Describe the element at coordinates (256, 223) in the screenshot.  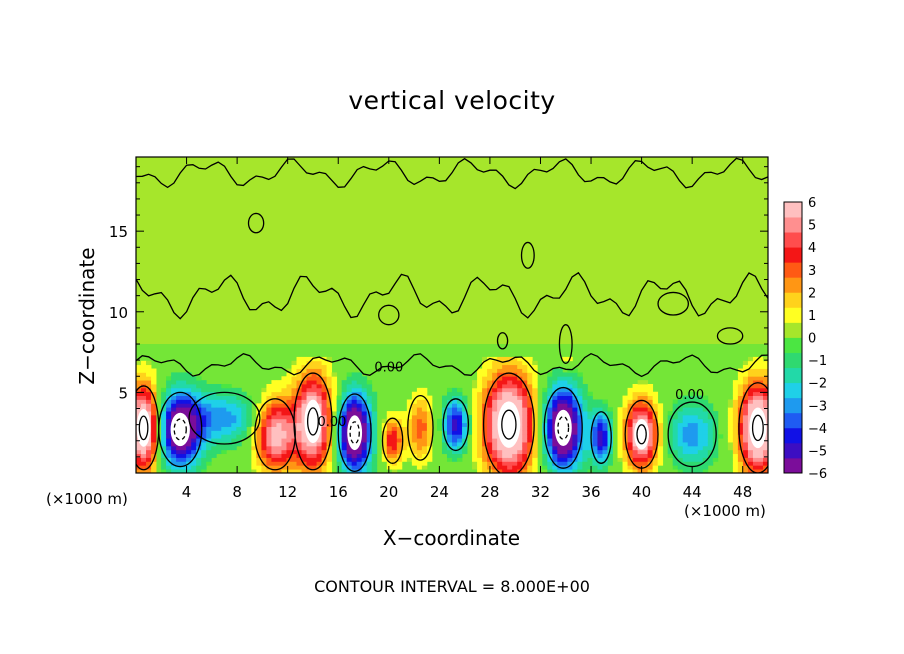
I see `zero-contour-blob` at that location.